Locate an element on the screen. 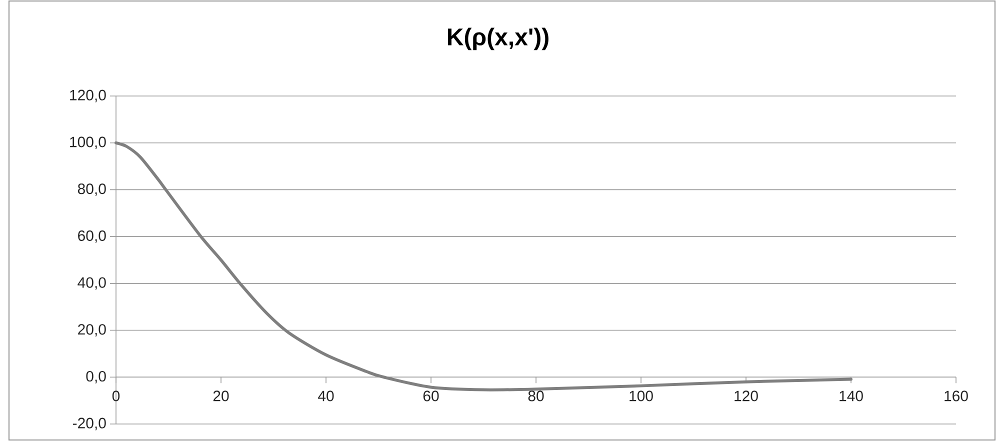 This screenshot has height=441, width=996. y-tick-label: 20,0 is located at coordinates (92, 330).